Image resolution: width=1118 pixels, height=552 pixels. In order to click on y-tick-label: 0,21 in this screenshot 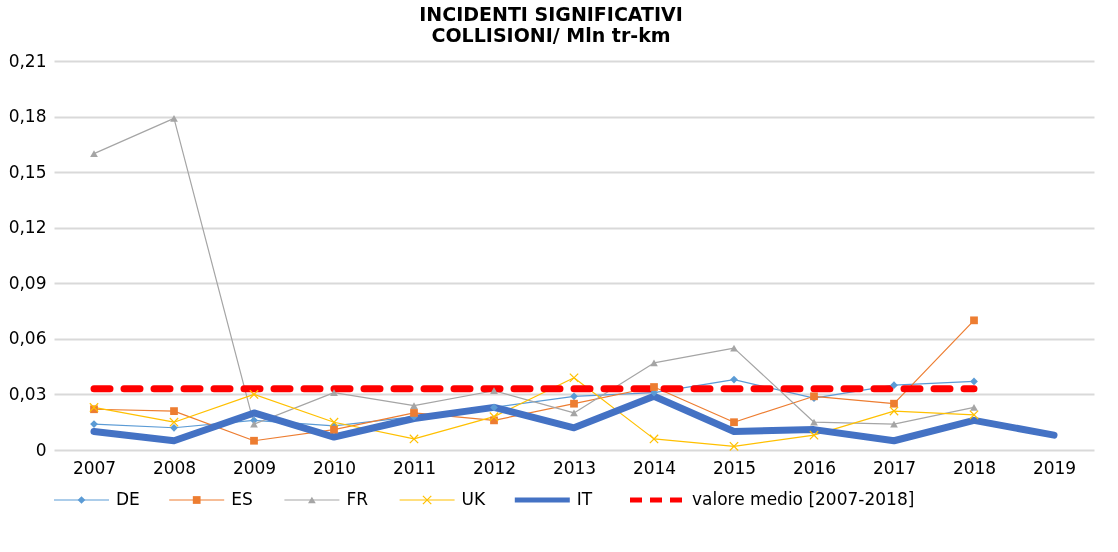, I will do `click(27, 60)`.